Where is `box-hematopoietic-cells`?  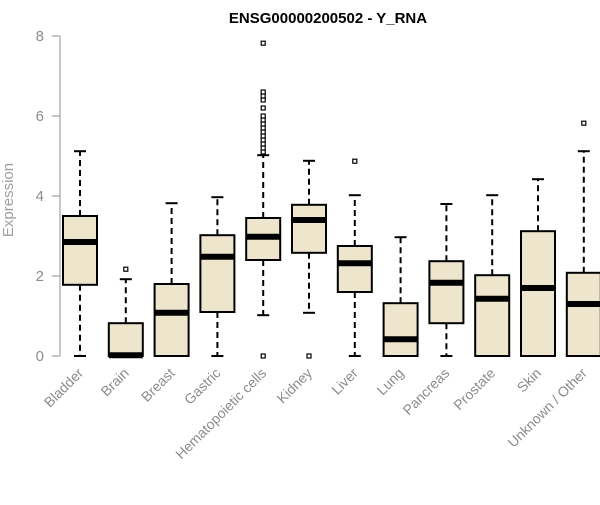
box-hematopoietic-cells is located at coordinates (263, 199).